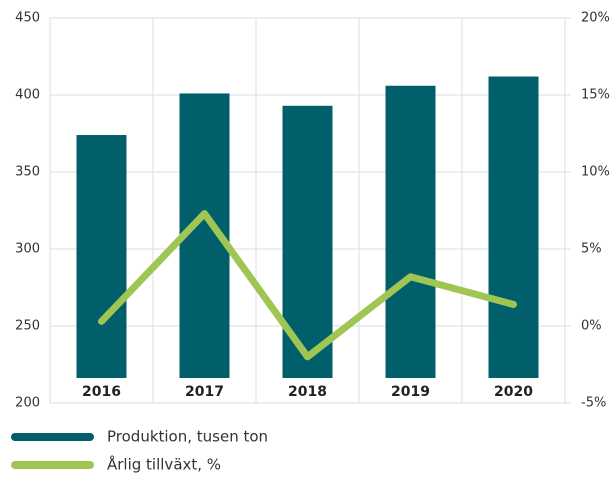  What do you see at coordinates (410, 392) in the screenshot?
I see `x-tick-label: 2019` at bounding box center [410, 392].